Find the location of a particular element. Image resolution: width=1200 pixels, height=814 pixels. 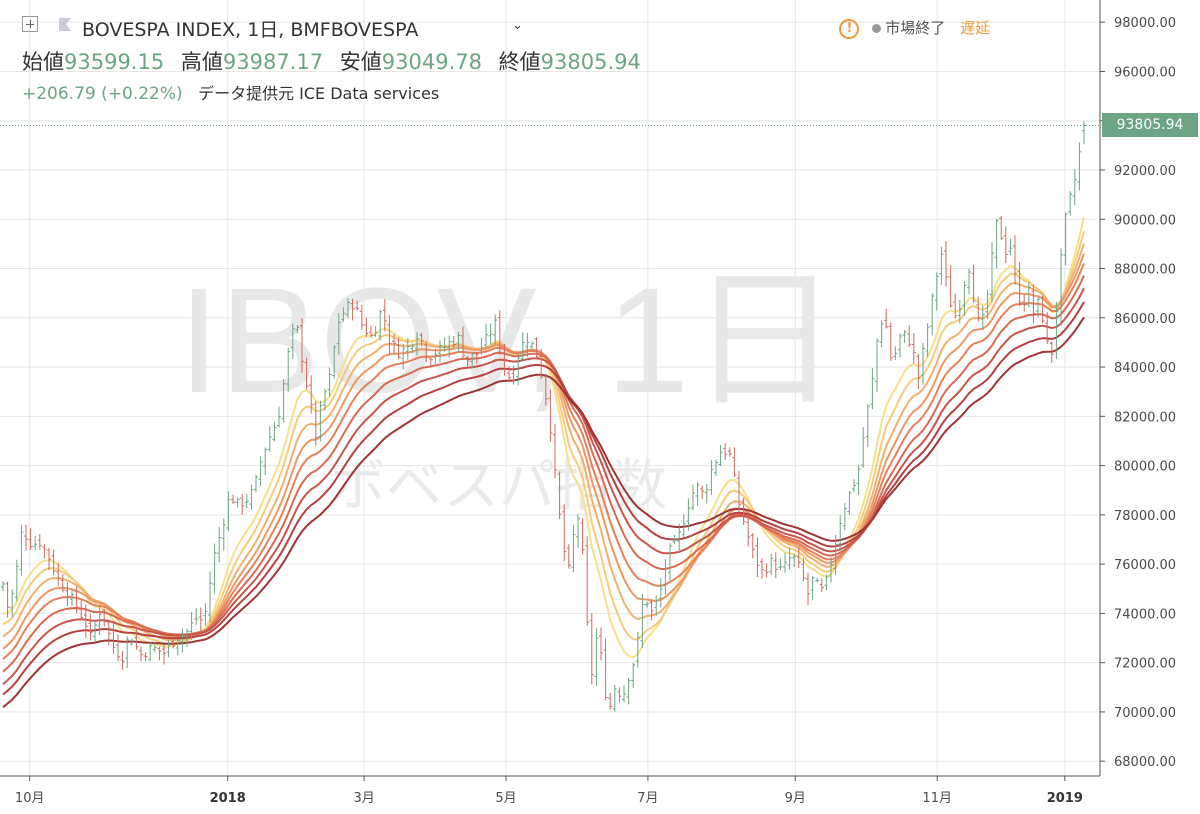

y-tick-label: 70000.00 is located at coordinates (1145, 713).